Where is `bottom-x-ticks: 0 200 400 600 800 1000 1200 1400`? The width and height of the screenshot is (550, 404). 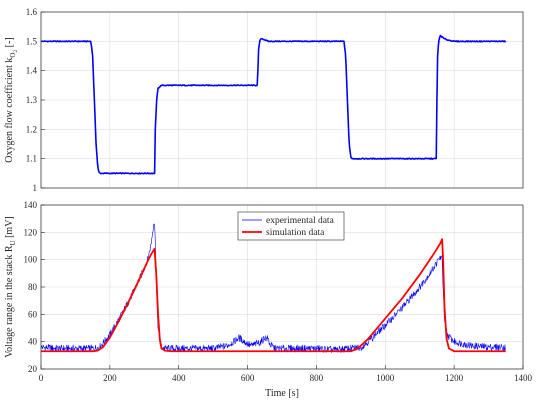
bottom-x-ticks: 0 200 400 600 800 1000 1200 1400 is located at coordinates (286, 374).